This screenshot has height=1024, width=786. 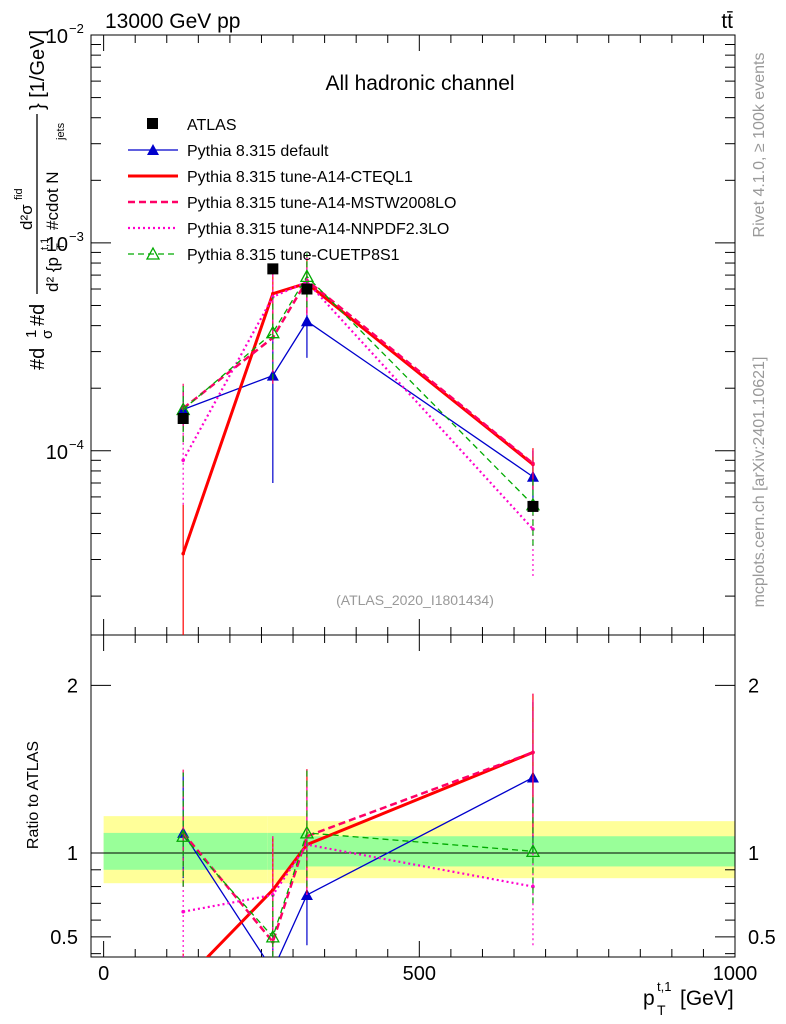 What do you see at coordinates (759, 482) in the screenshot?
I see `side-label-bottom: mcplots.cern.ch [arXiv:2401.10621]` at bounding box center [759, 482].